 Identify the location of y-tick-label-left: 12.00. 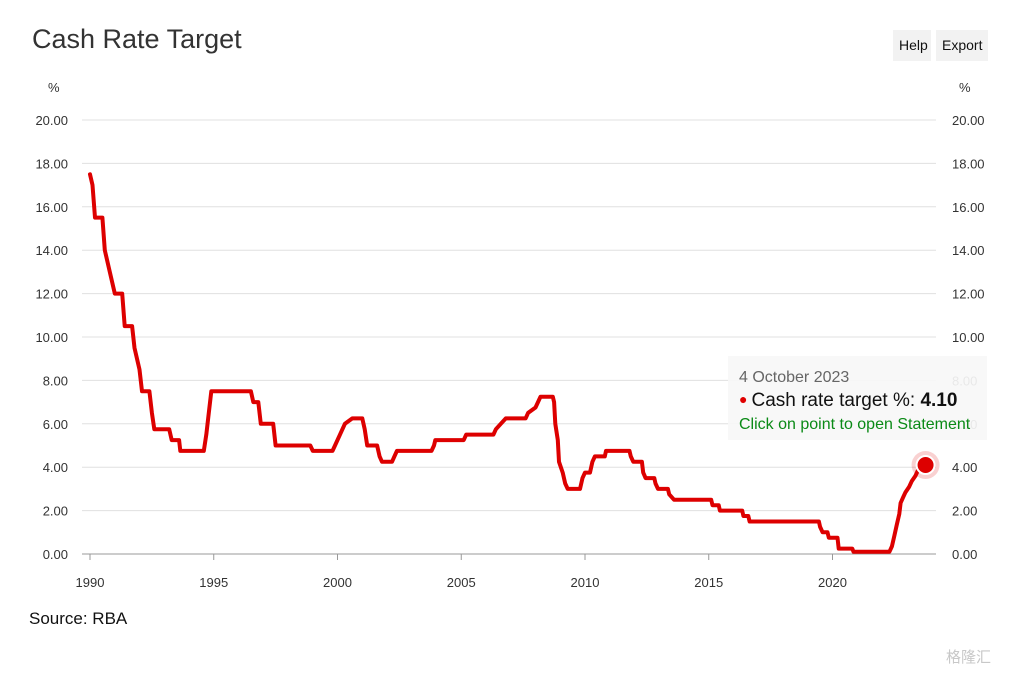
(51, 294).